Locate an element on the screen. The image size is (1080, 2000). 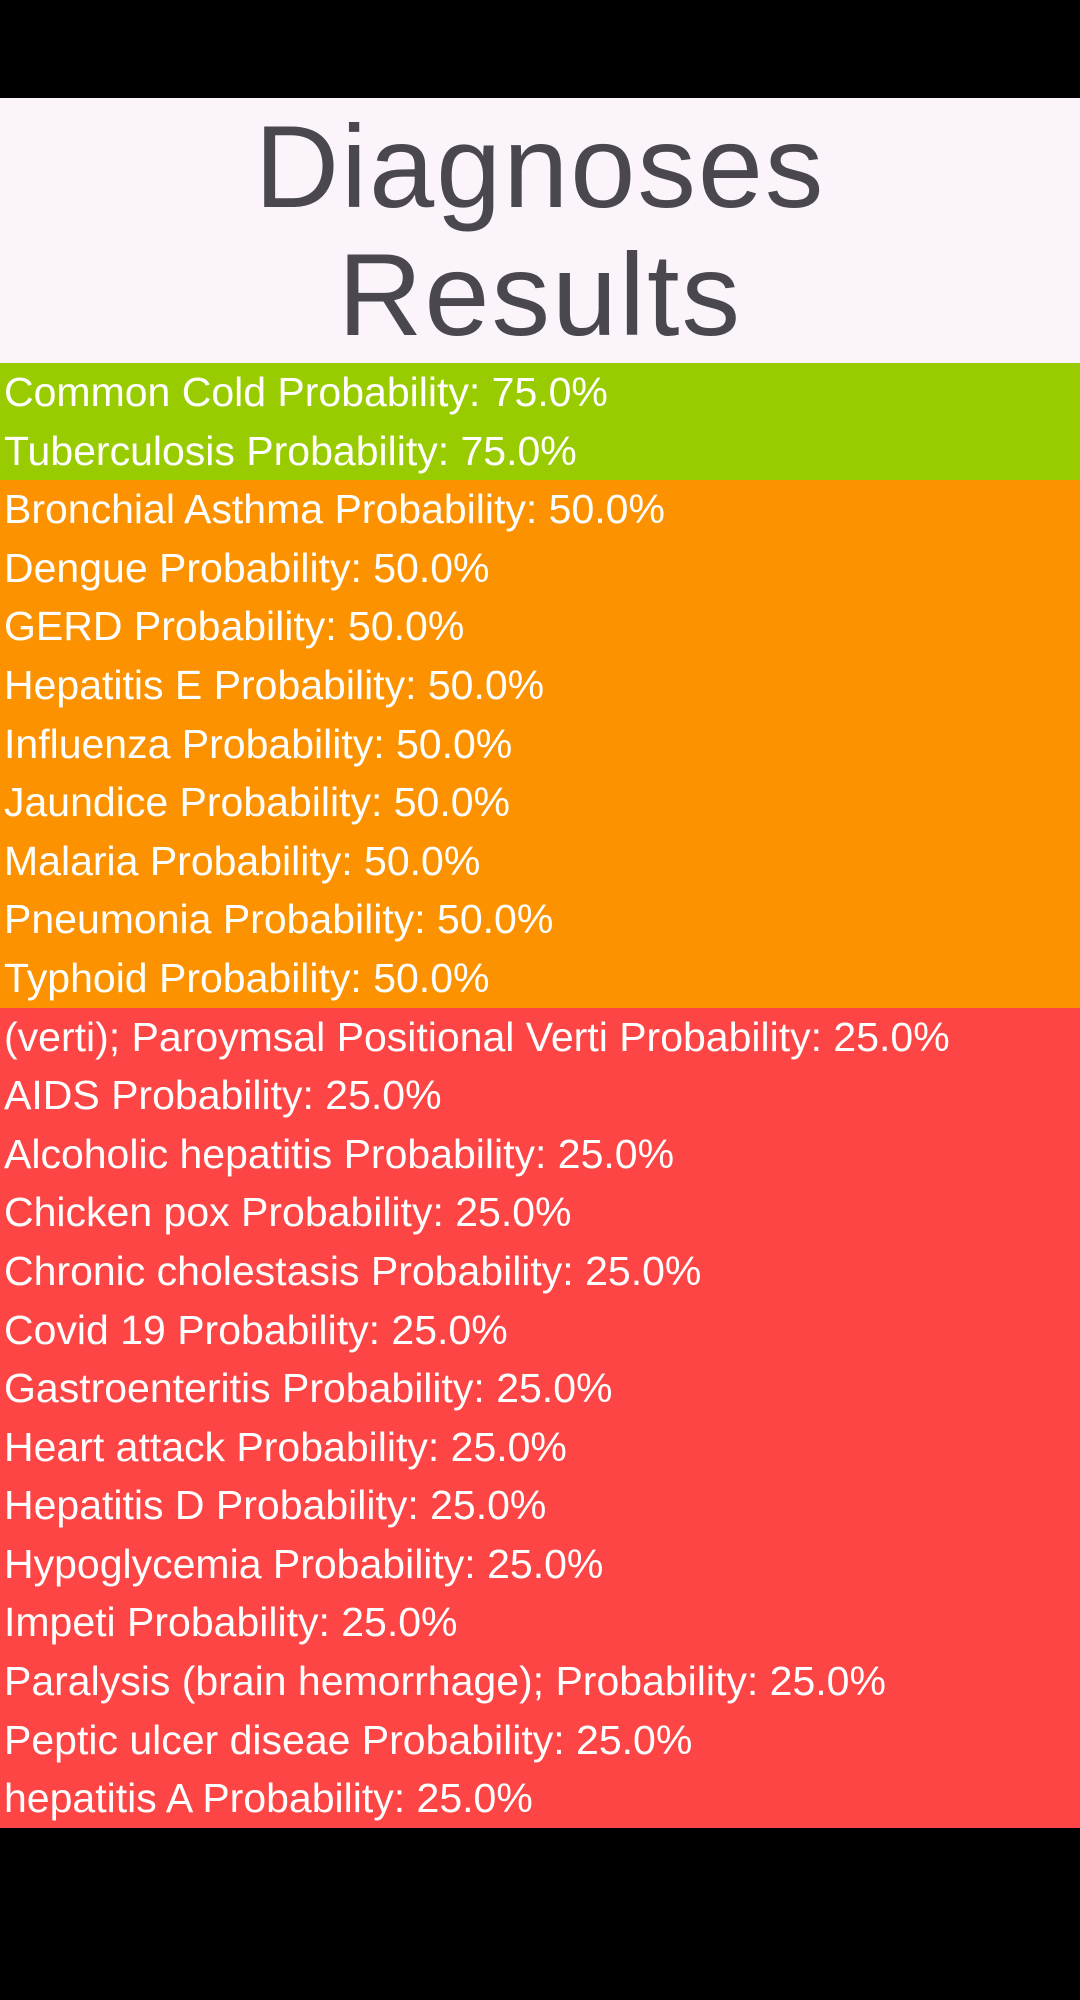
page-title: Diagnoses Results is located at coordinates (540, 230).